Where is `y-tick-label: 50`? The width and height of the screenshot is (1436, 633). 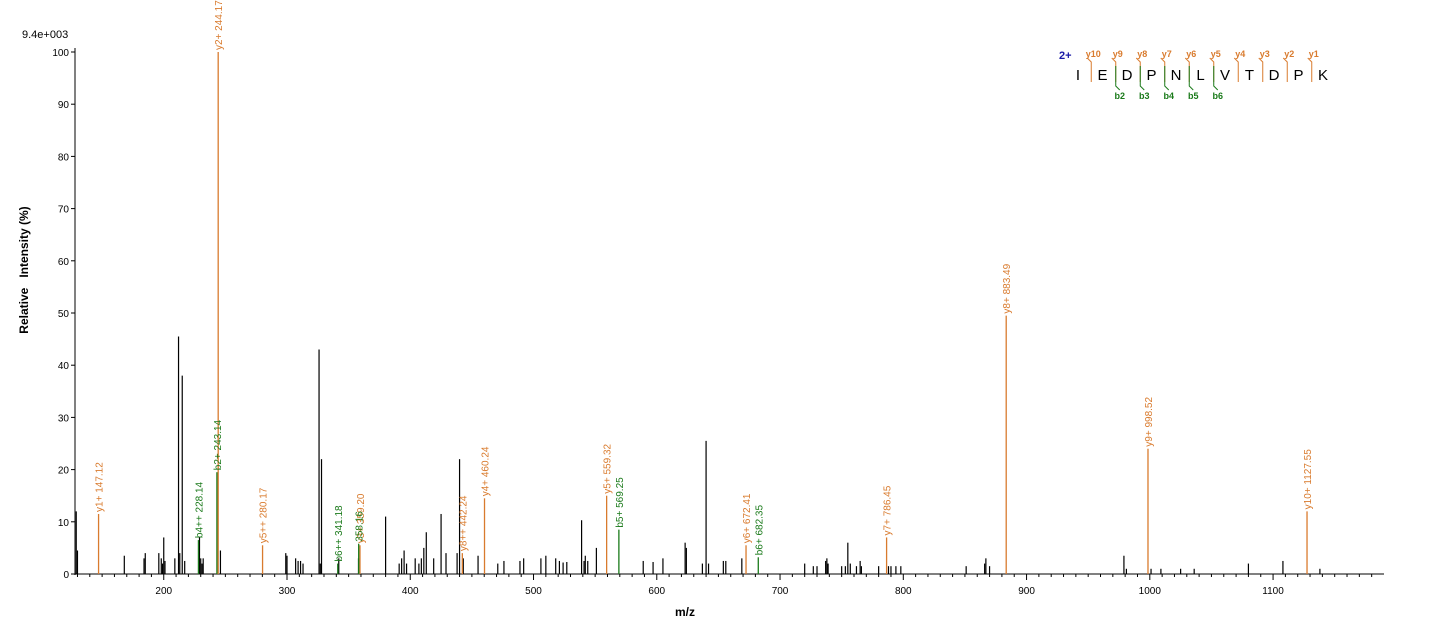 y-tick-label: 50 is located at coordinates (64, 314).